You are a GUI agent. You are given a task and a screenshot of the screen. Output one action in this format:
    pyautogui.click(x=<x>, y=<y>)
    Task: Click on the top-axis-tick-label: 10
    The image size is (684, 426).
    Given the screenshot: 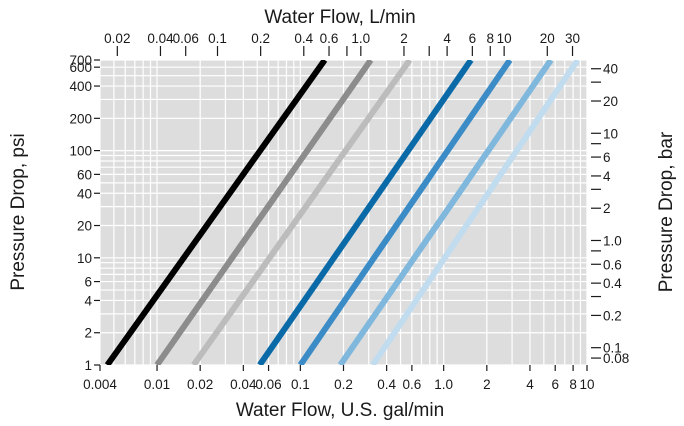 What is the action you would take?
    pyautogui.click(x=504, y=38)
    